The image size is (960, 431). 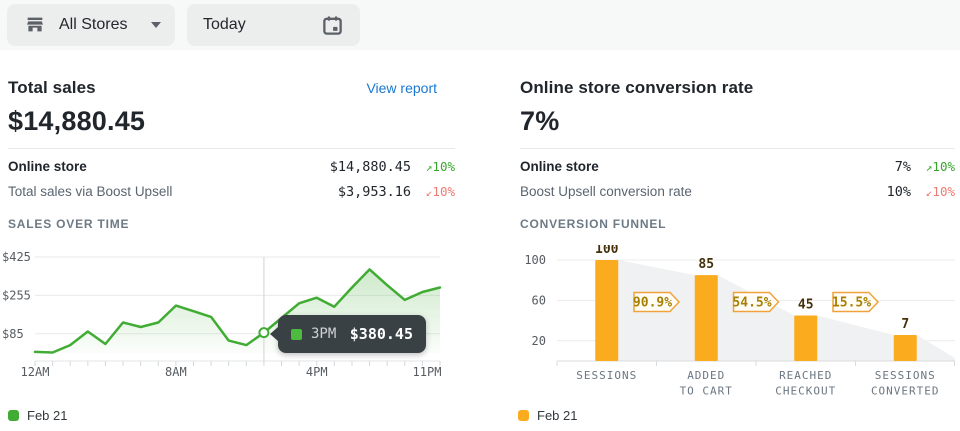 I want to click on metric-label: Boost Upsell conversion rate, so click(x=606, y=191).